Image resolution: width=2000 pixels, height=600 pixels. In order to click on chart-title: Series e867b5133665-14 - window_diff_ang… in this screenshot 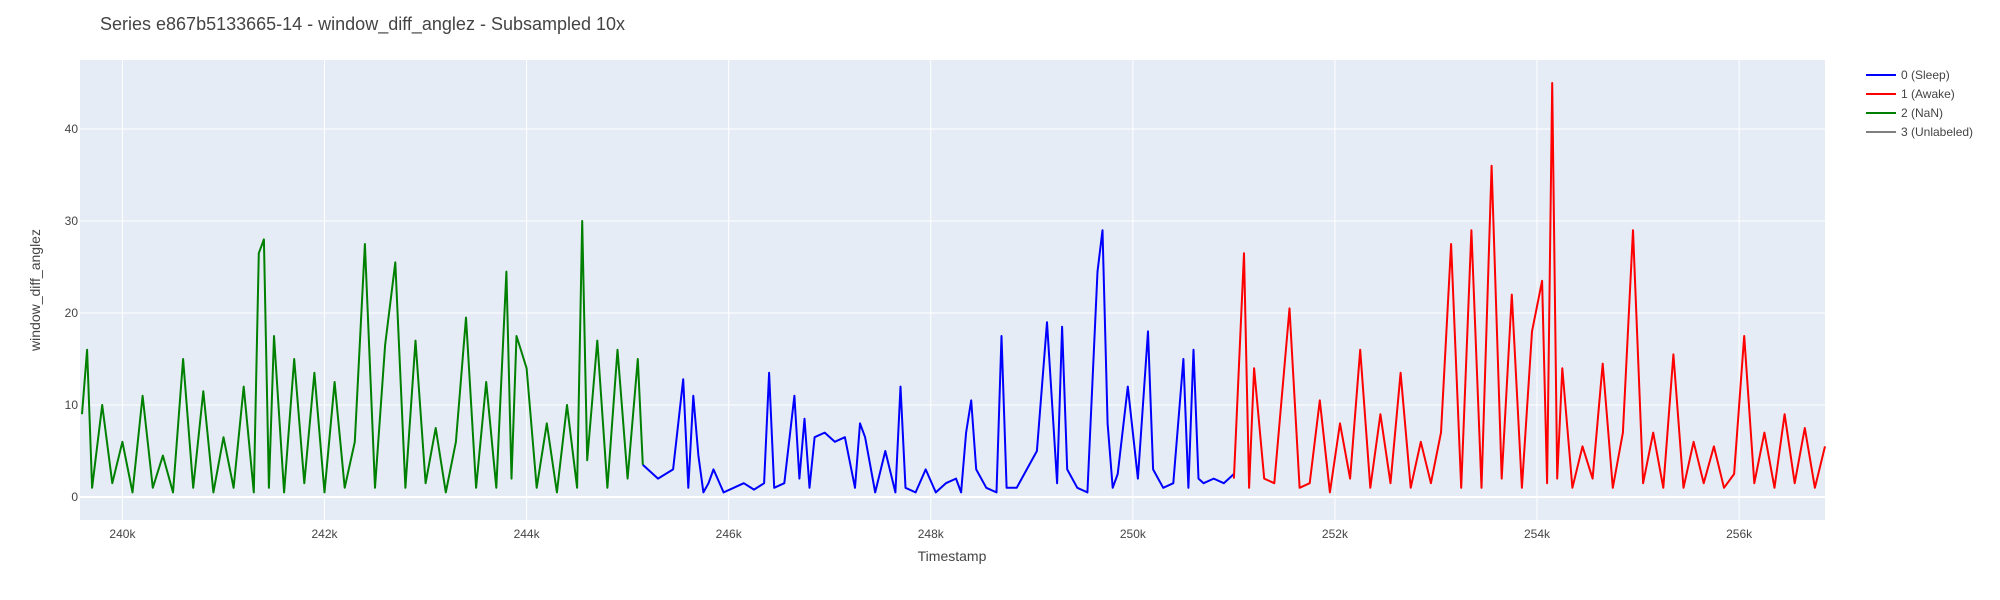, I will do `click(362, 24)`.